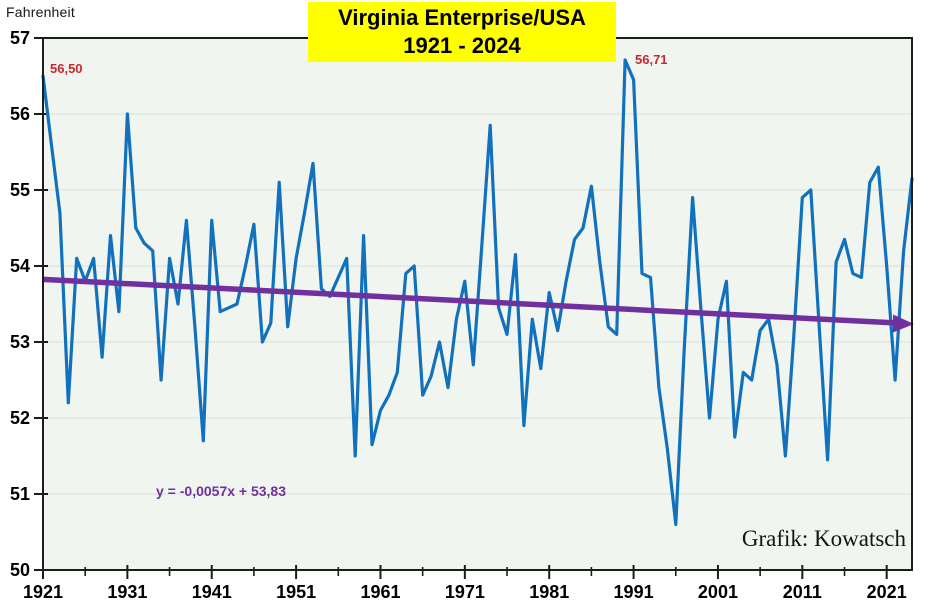  I want to click on chart-title-line1: Virginia Enterprise/USA, so click(462, 17).